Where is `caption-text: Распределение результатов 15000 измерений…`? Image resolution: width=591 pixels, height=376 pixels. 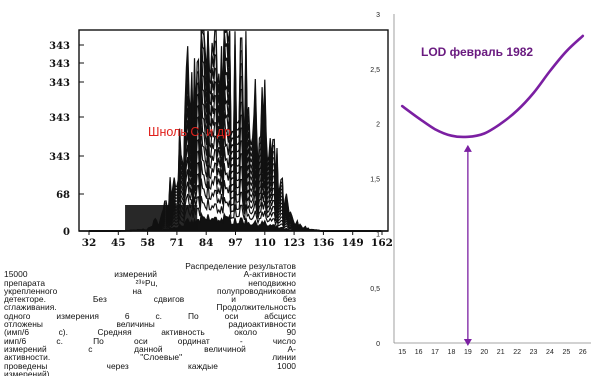
caption-text: Распределение результатов 15000 измерений… is located at coordinates (150, 319).